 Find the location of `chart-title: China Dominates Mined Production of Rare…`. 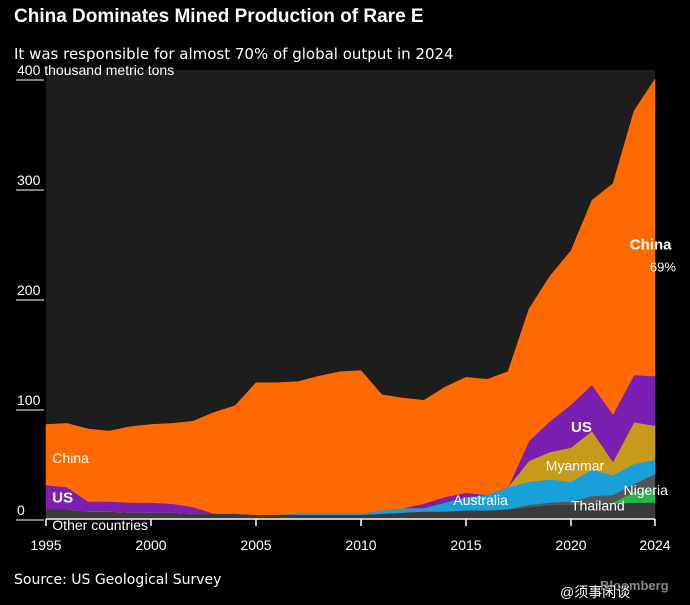

chart-title: China Dominates Mined Production of Rare… is located at coordinates (219, 16).